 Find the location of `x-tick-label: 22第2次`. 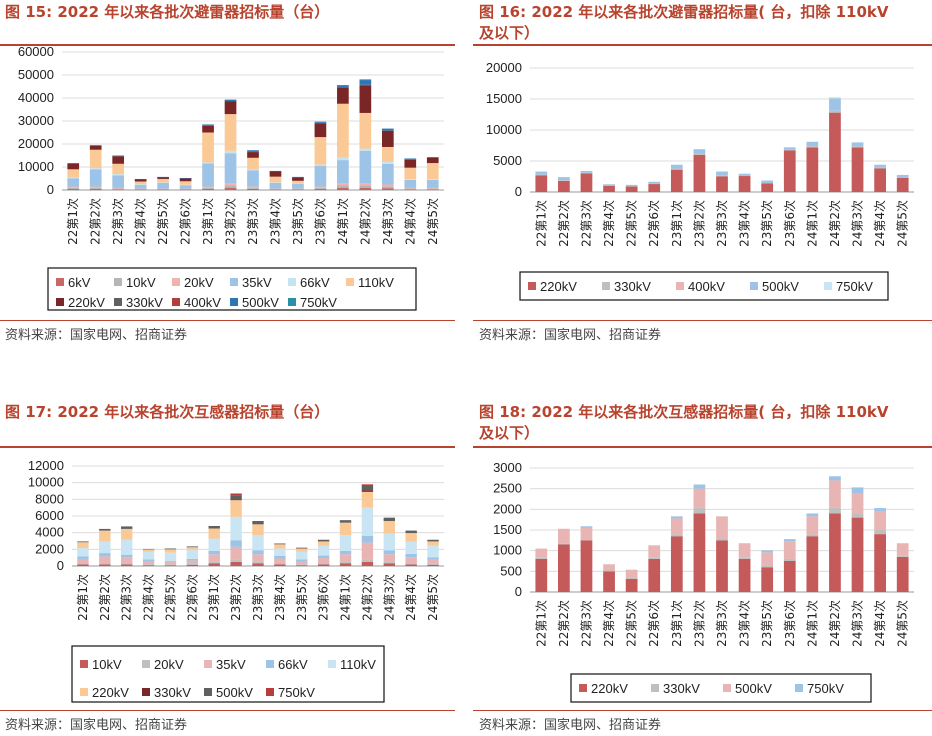

x-tick-label: 22第2次 is located at coordinates (96, 221).